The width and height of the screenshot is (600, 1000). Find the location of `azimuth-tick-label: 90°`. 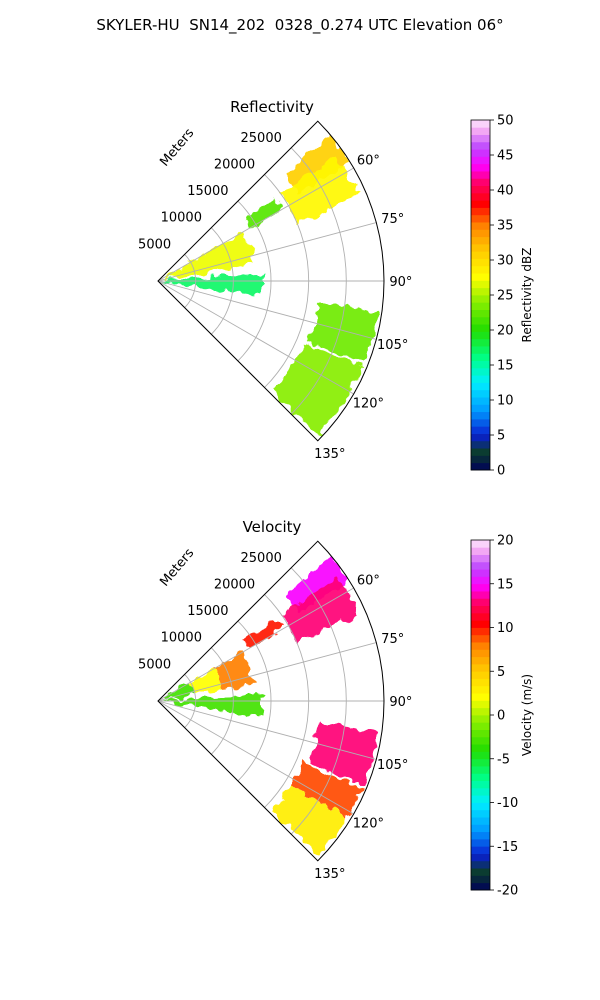

azimuth-tick-label: 90° is located at coordinates (400, 702).